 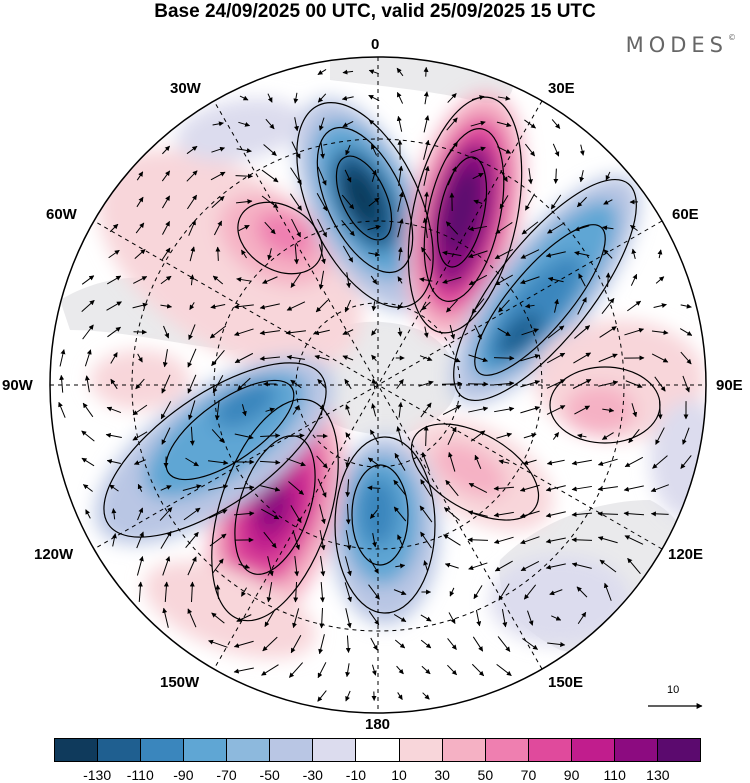 What do you see at coordinates (685, 214) in the screenshot?
I see `lon-label-60e: 60E` at bounding box center [685, 214].